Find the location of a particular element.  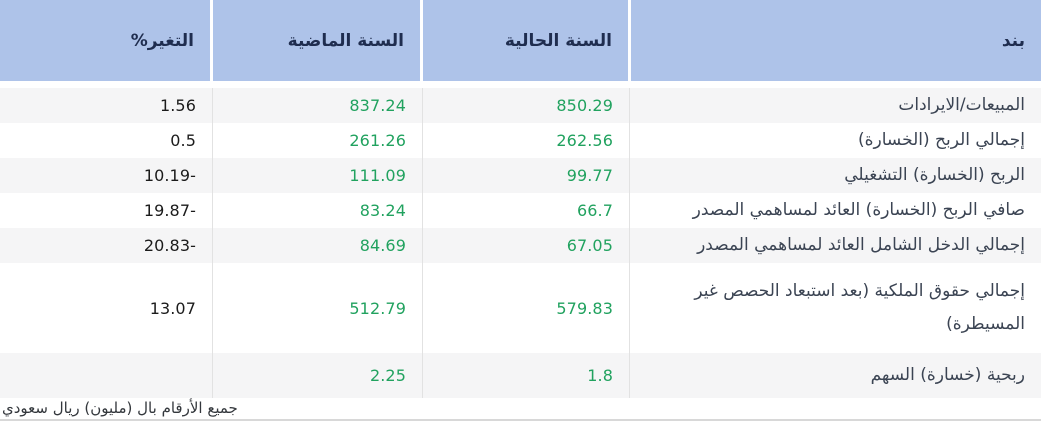

item-label: إجمالي الربح (الخسارة) is located at coordinates (835, 140).